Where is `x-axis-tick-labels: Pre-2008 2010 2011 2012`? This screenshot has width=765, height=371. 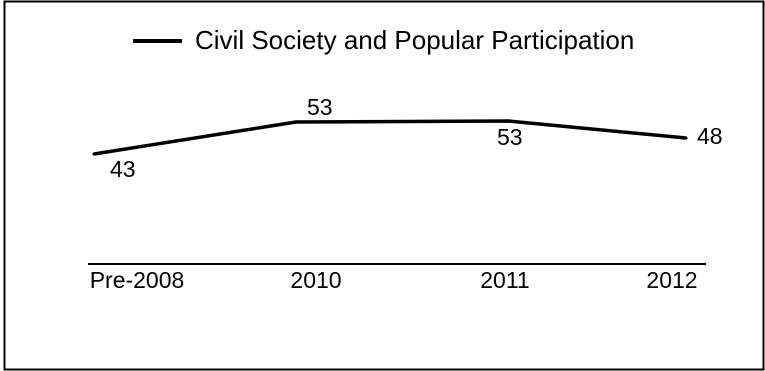 x-axis-tick-labels: Pre-2008 2010 2011 2012 is located at coordinates (394, 280).